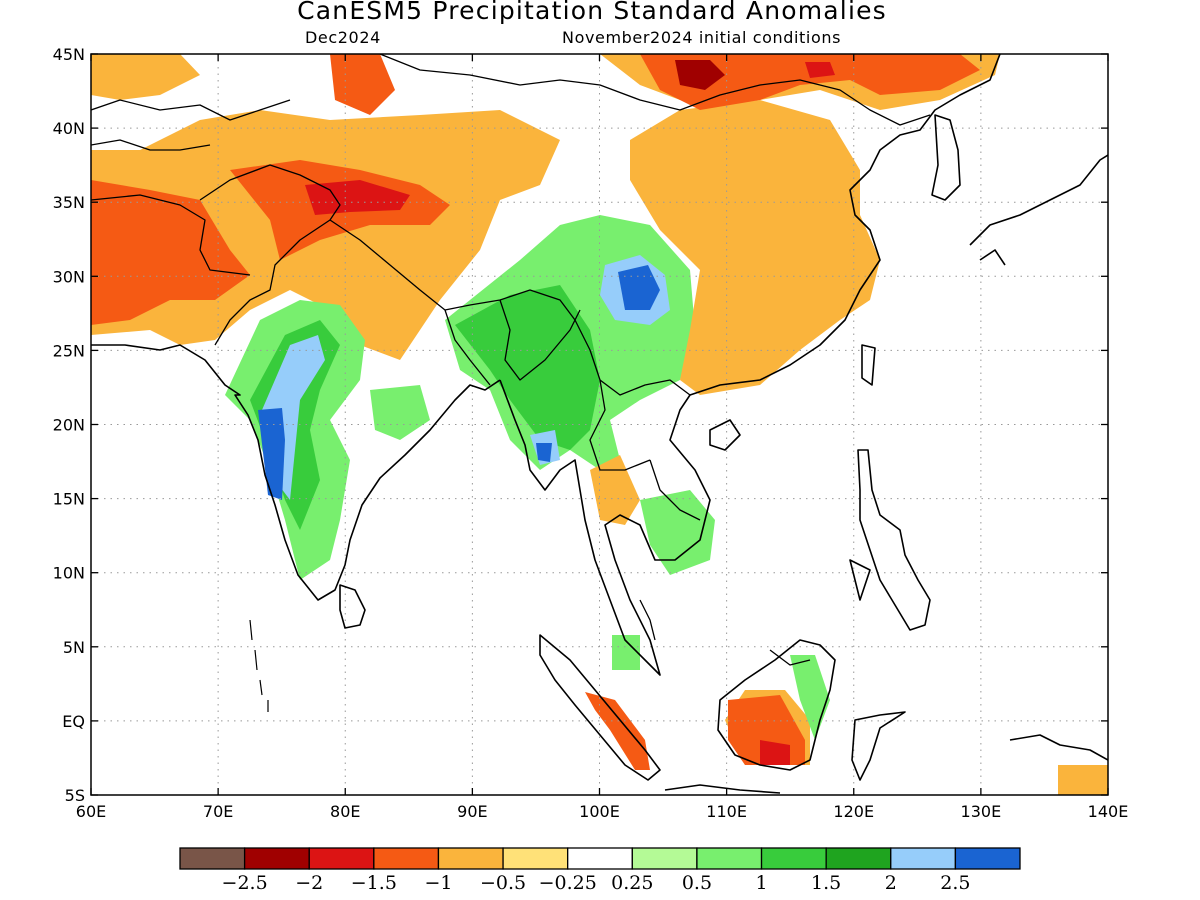  I want to click on colorbar-label: 0.25, so click(632, 883).